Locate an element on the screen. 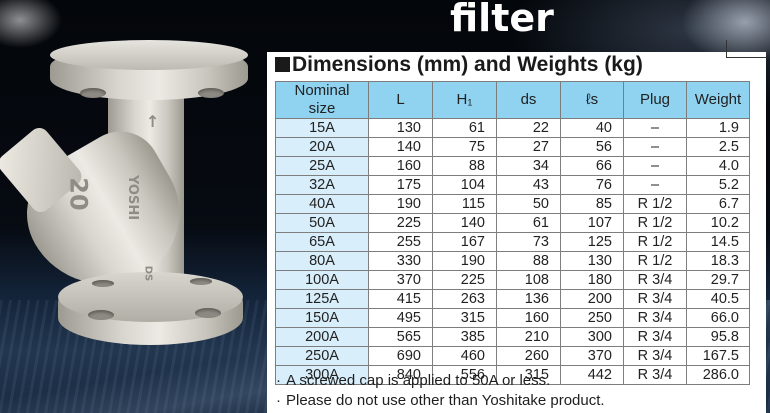 The height and width of the screenshot is (413, 770). cell-nominal-size: 80A is located at coordinates (322, 261).